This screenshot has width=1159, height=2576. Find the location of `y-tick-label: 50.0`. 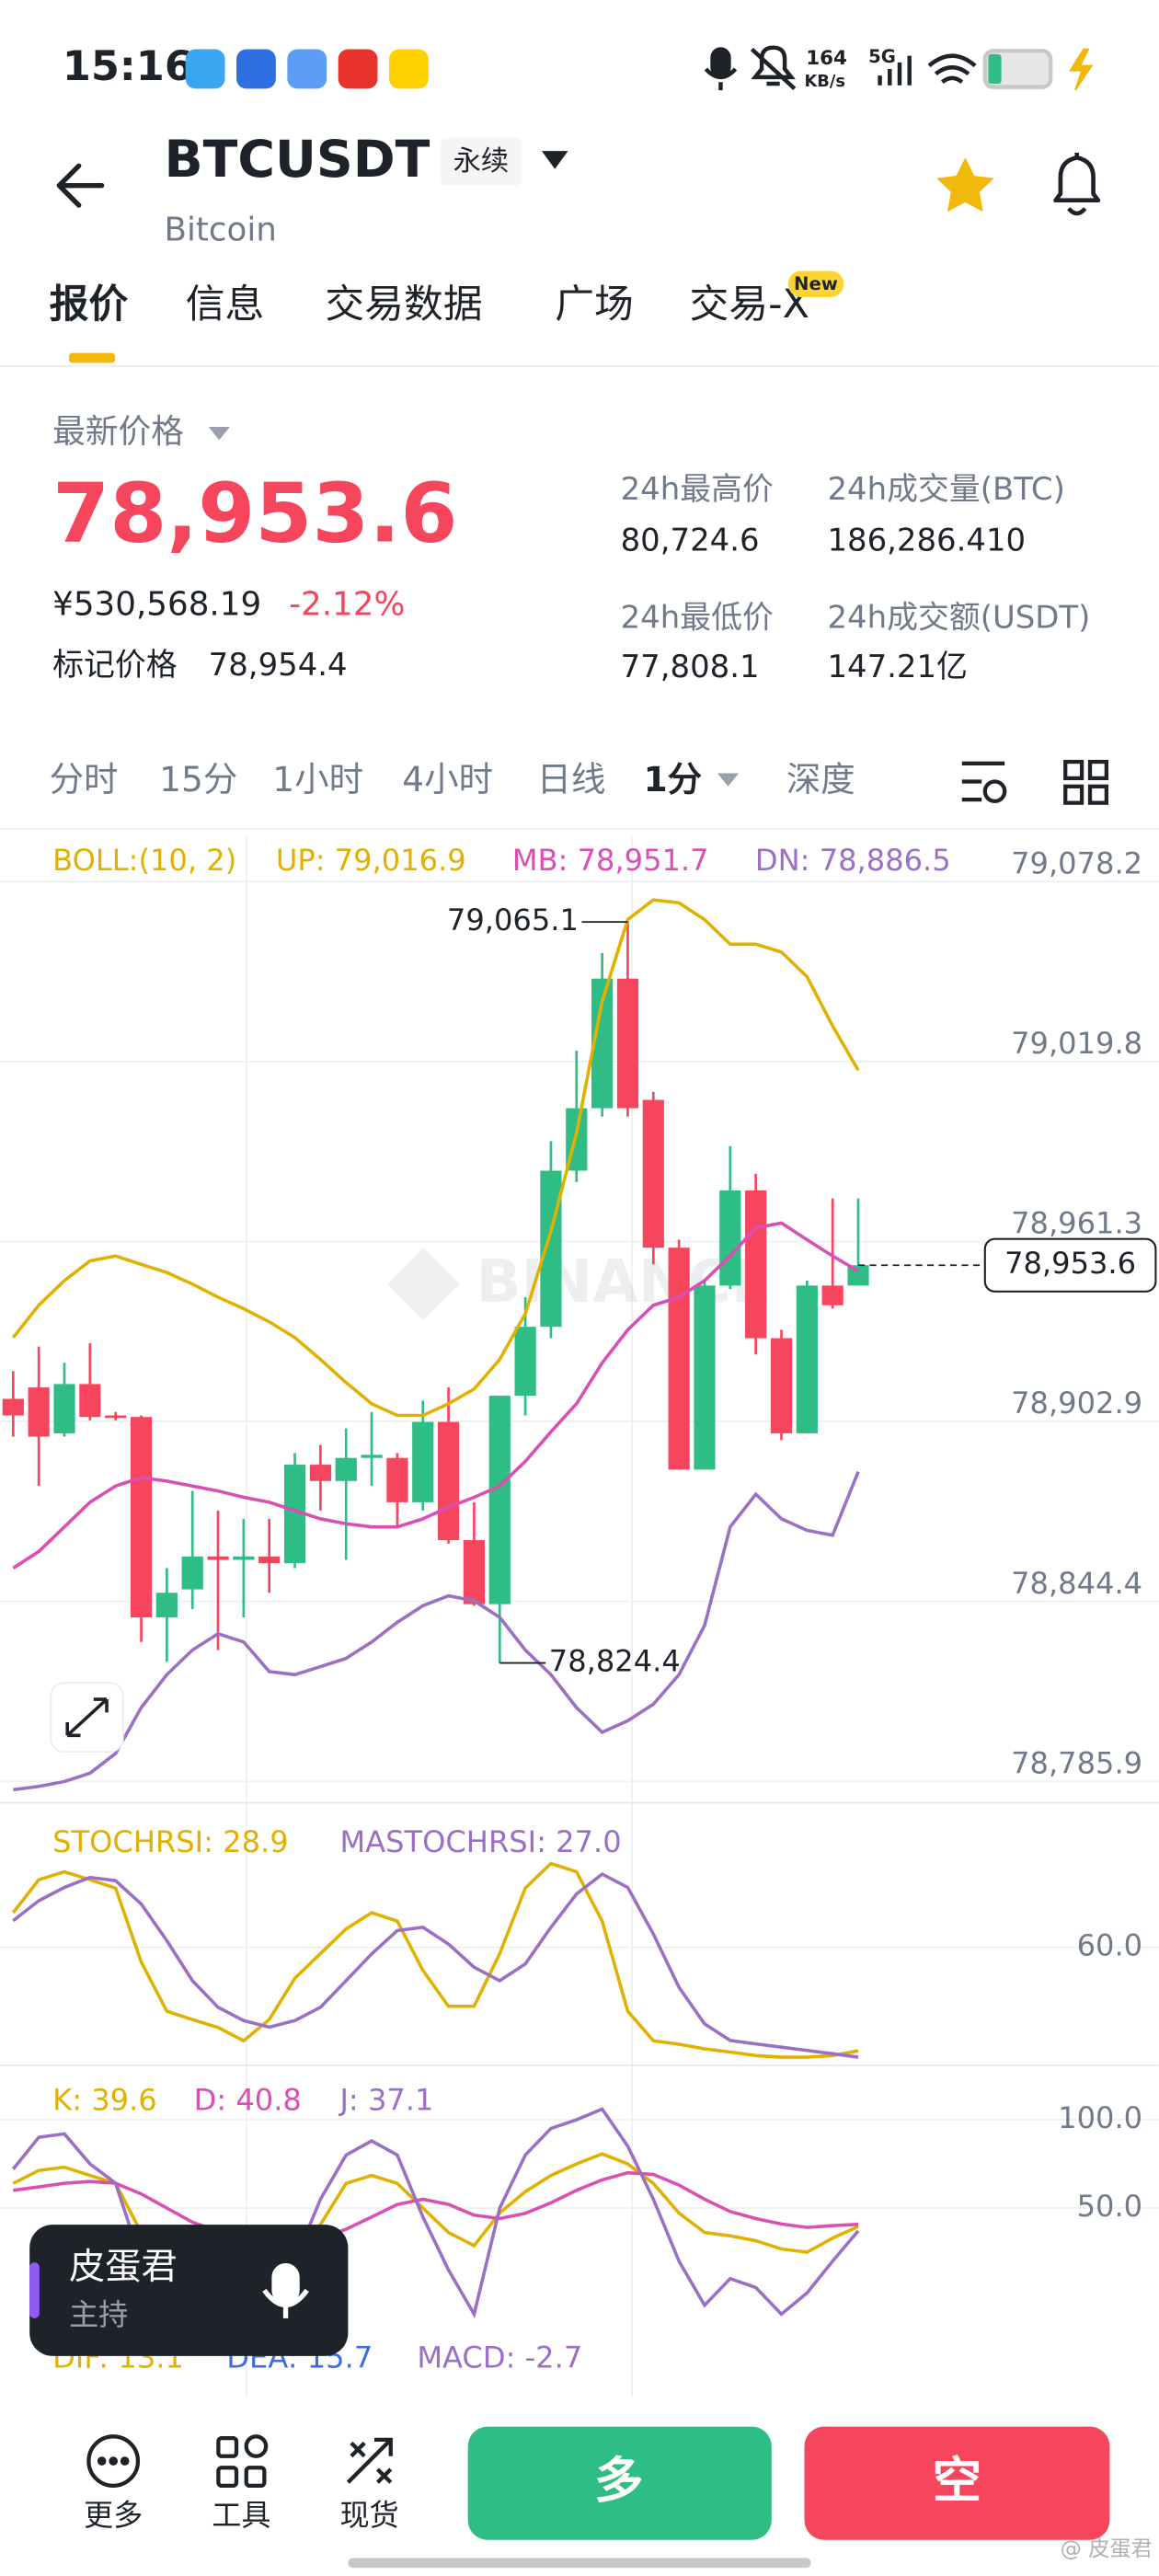

y-tick-label: 50.0 is located at coordinates (1110, 2206).